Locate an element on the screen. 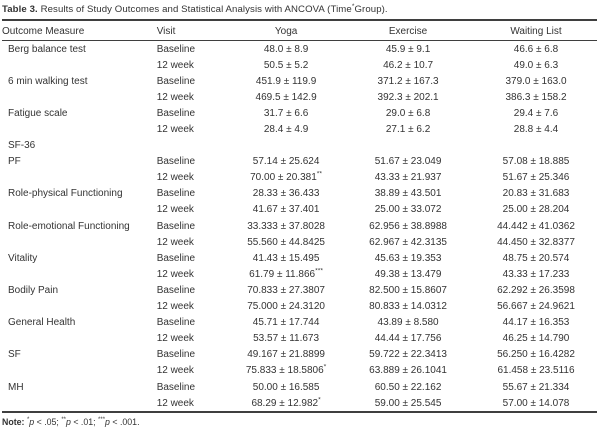 This screenshot has height=439, width=600. cell-waiting-list: 51.67 ± 25.346 is located at coordinates (536, 178).